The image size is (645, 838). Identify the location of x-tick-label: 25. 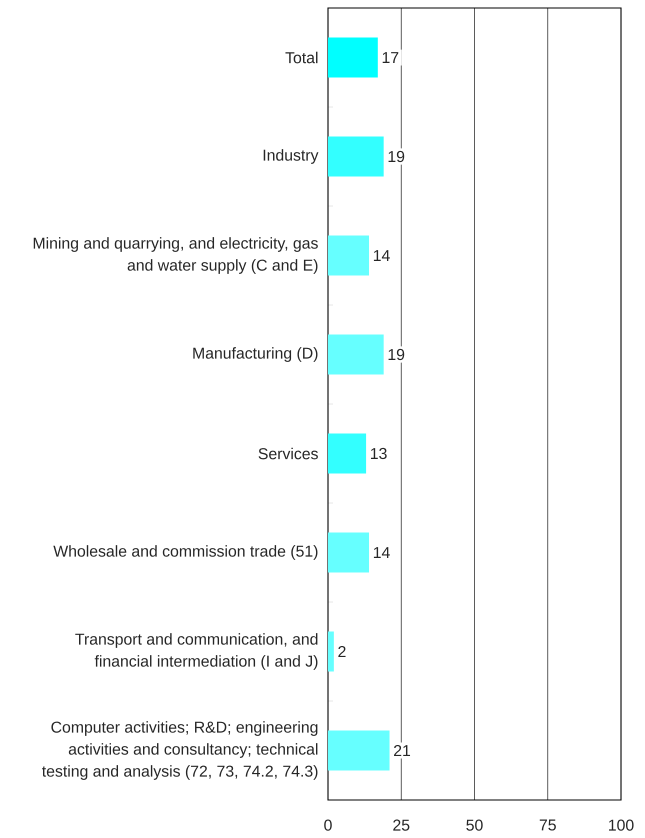
(401, 825).